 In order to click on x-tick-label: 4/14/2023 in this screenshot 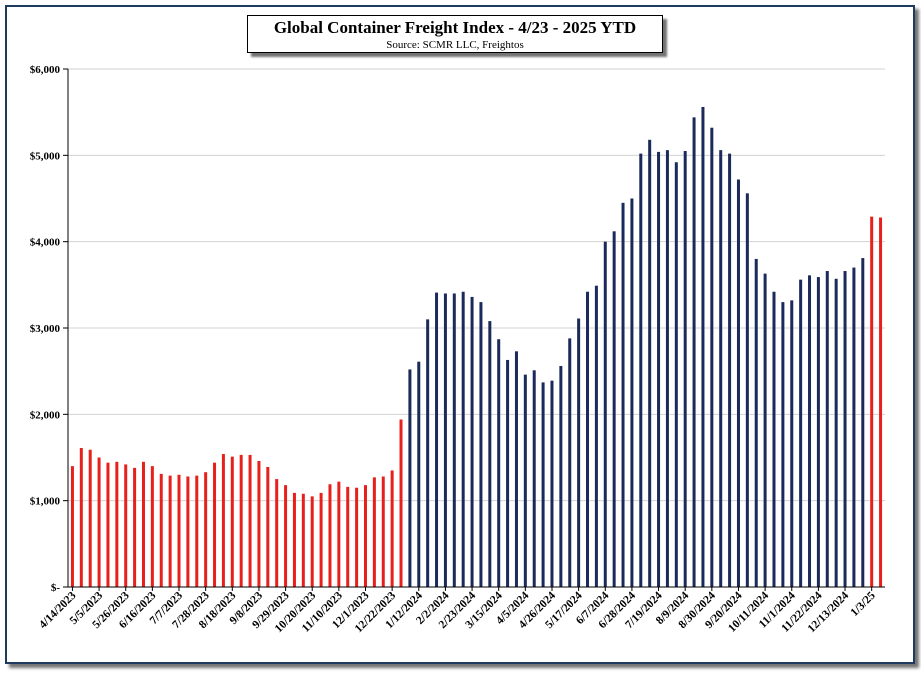, I will do `click(58, 610)`.